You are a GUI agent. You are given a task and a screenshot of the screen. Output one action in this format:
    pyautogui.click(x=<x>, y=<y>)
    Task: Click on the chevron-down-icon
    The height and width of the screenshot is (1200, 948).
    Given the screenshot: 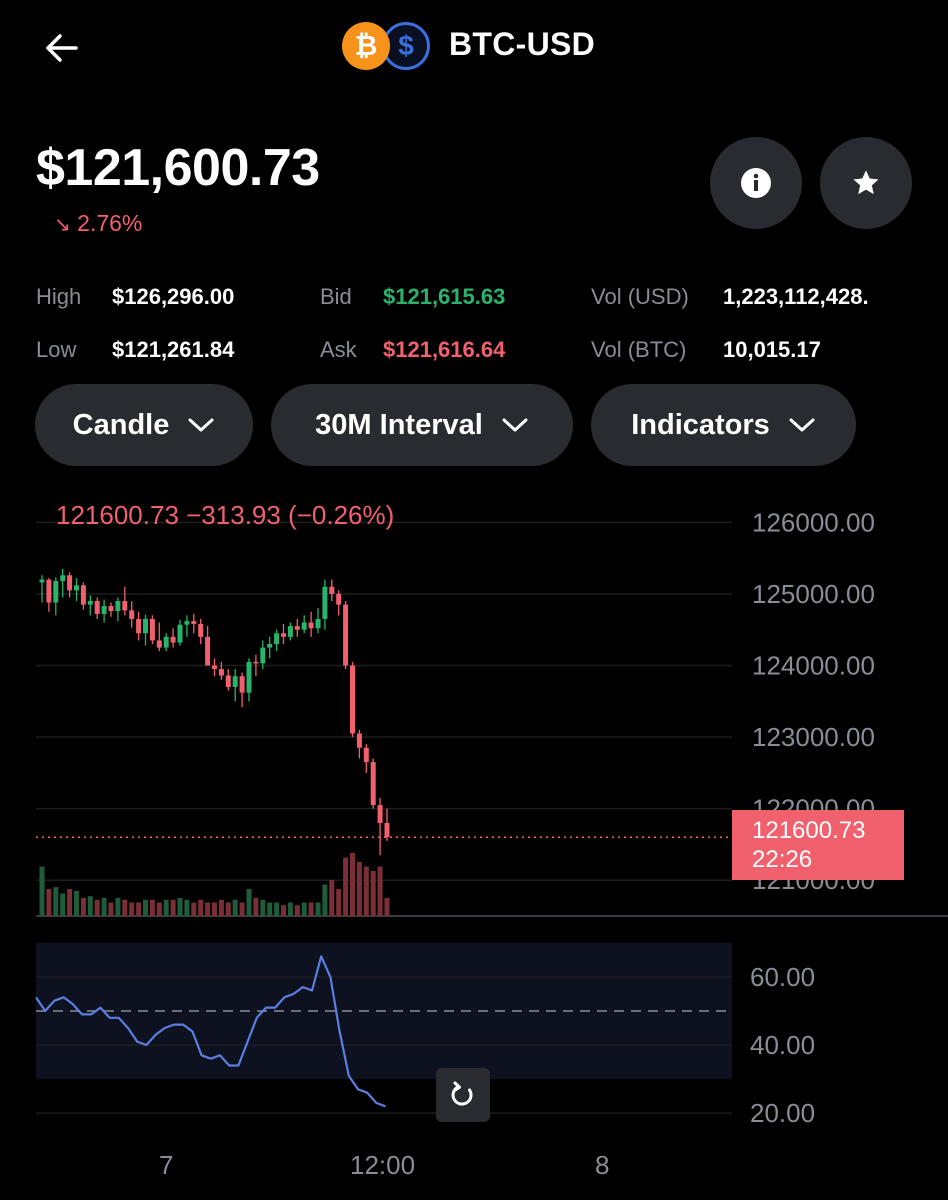 What is the action you would take?
    pyautogui.click(x=201, y=425)
    